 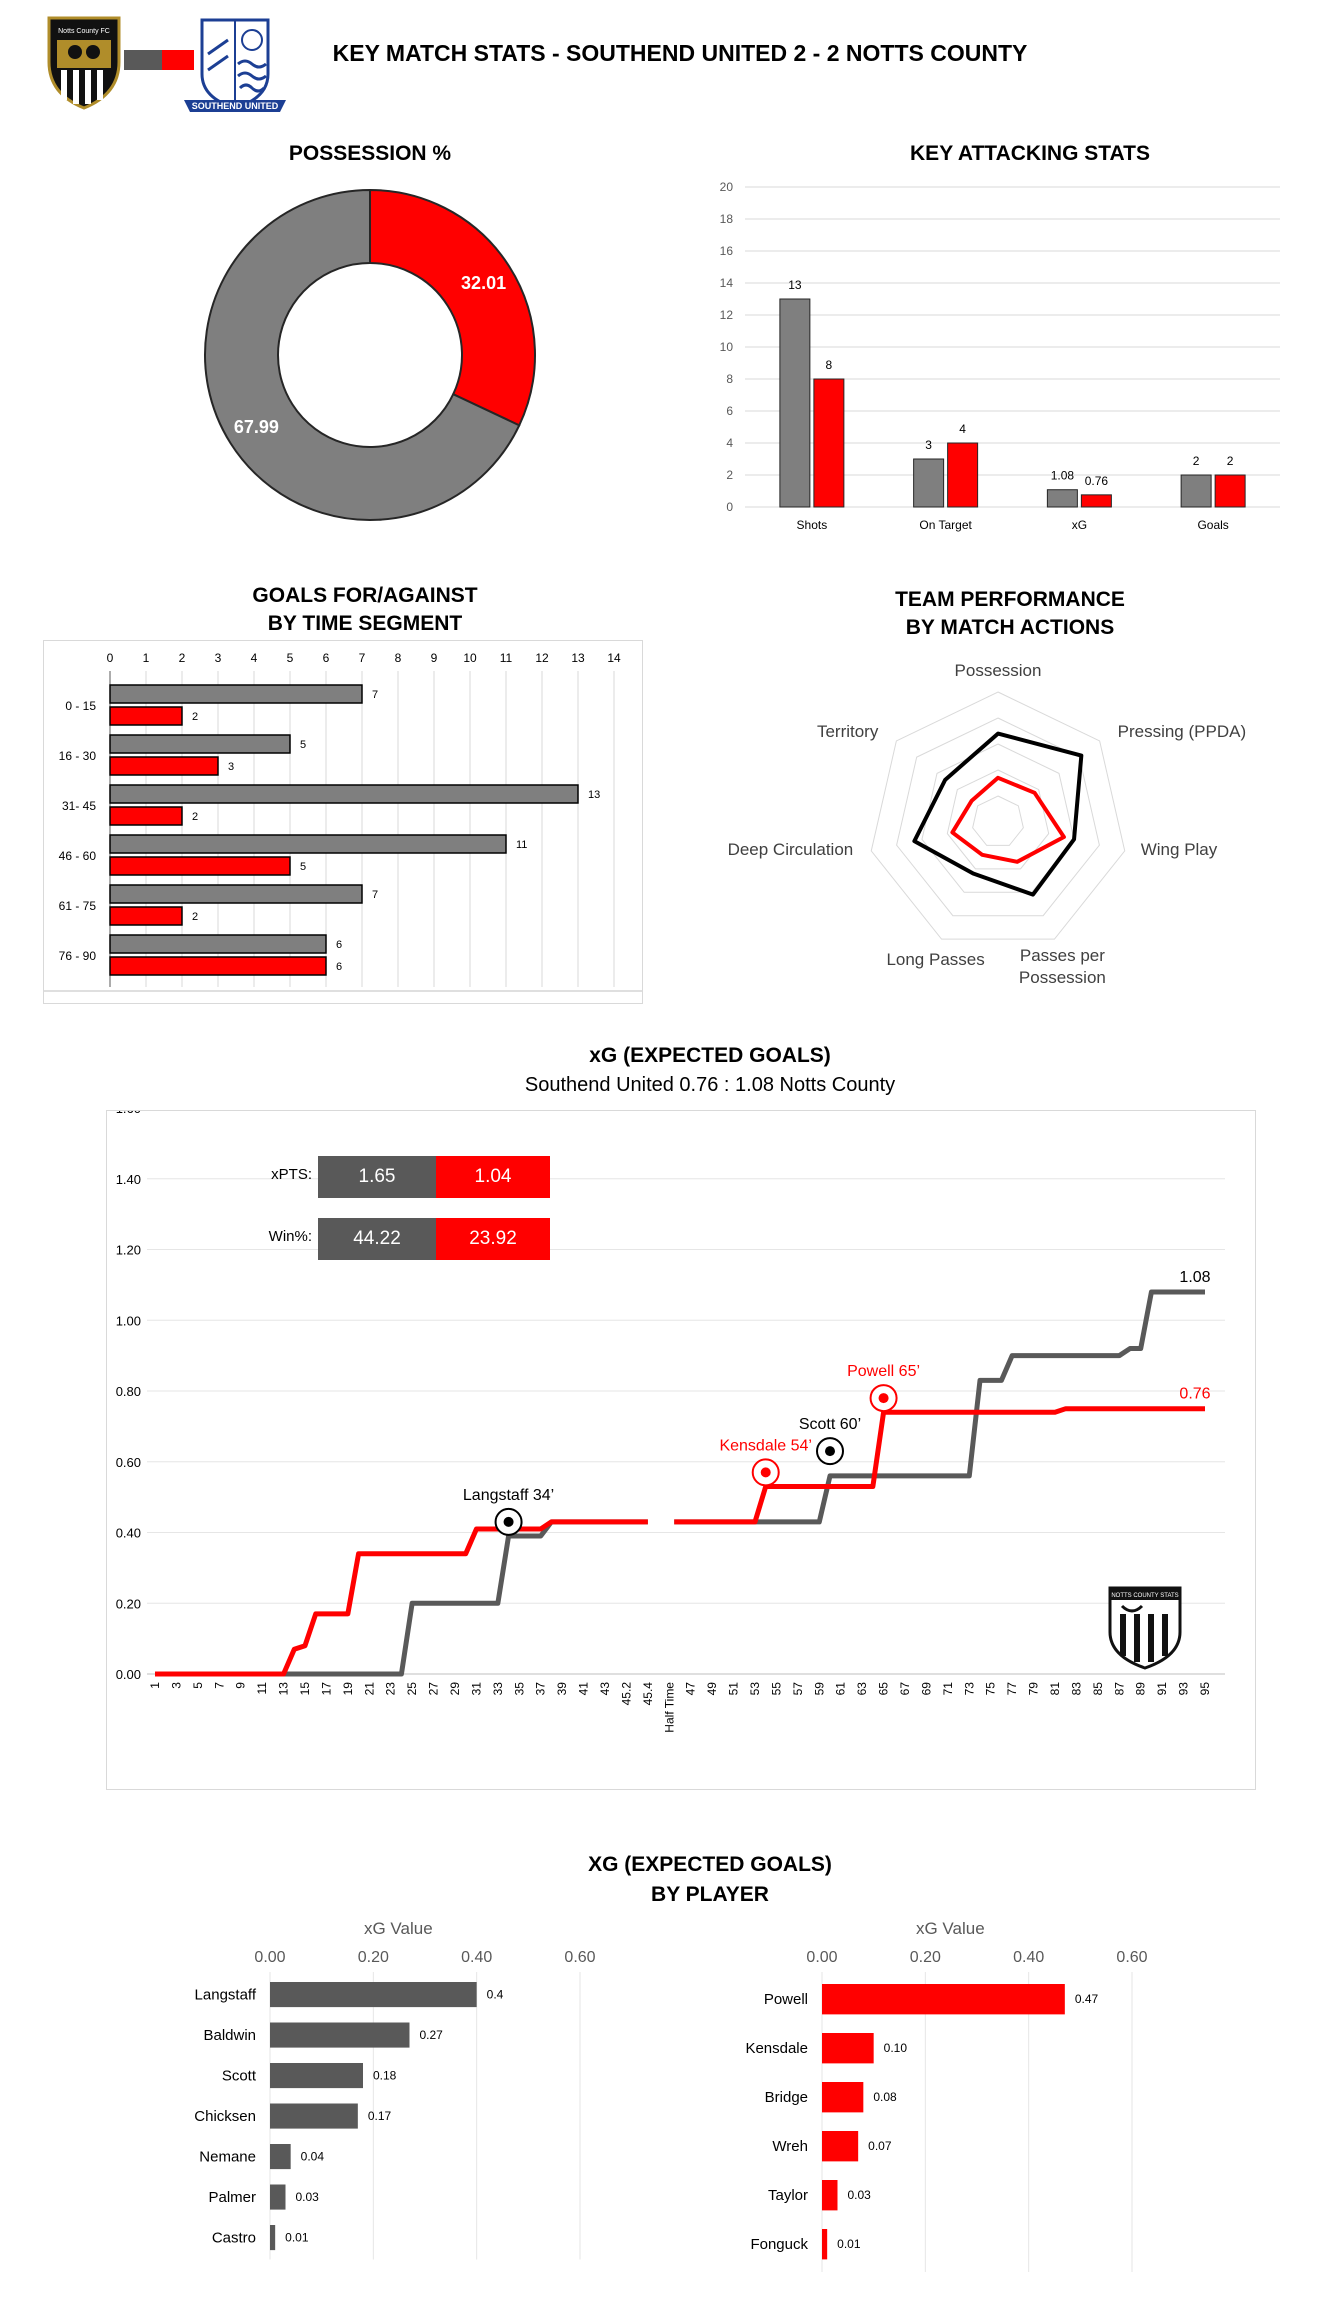 What do you see at coordinates (669, 1707) in the screenshot?
I see `xg-xtick: Half Time` at bounding box center [669, 1707].